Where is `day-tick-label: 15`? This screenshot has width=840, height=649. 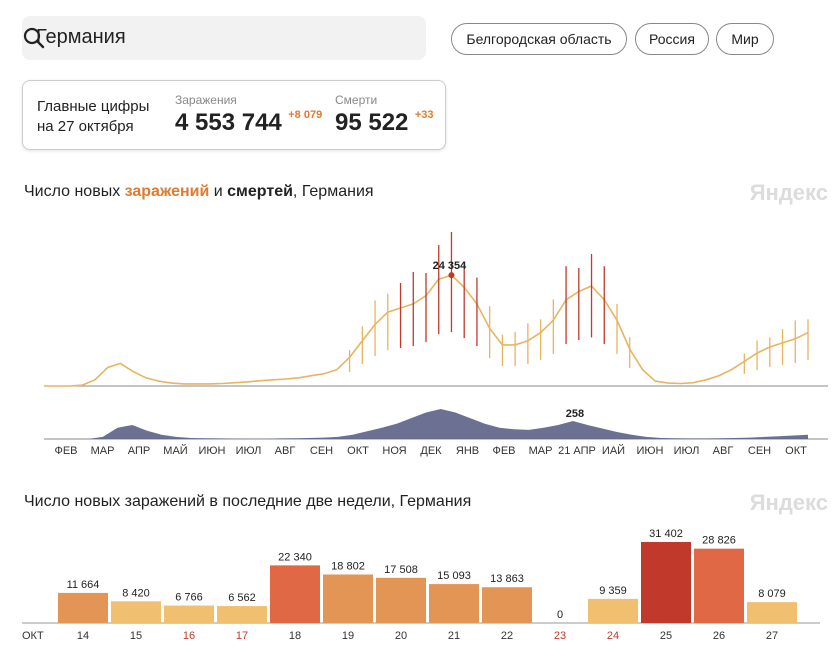 day-tick-label: 15 is located at coordinates (136, 636).